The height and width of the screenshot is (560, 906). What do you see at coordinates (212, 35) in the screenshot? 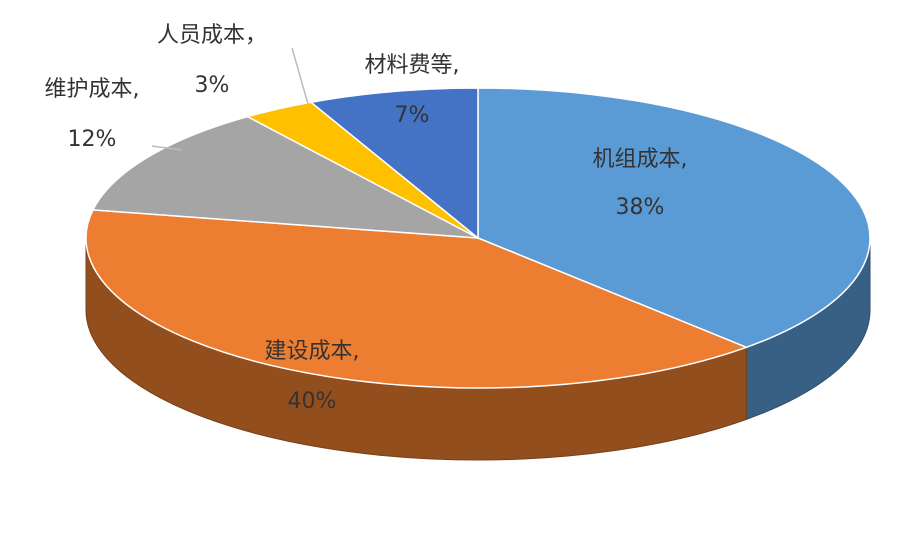
I see `category-label: 人员成本，` at bounding box center [212, 35].